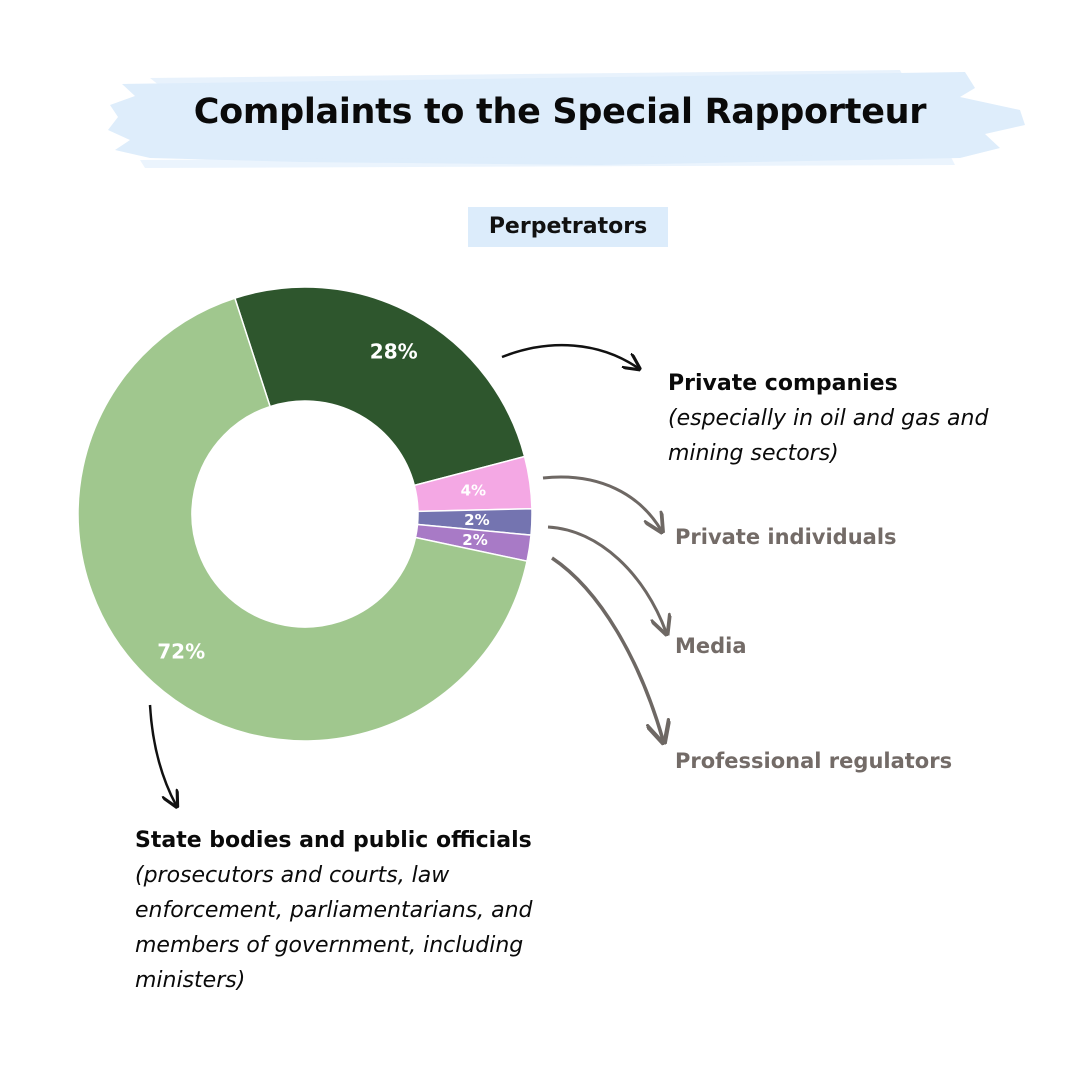  I want to click on callout-label-private-individuals: Private individuals, so click(786, 537).